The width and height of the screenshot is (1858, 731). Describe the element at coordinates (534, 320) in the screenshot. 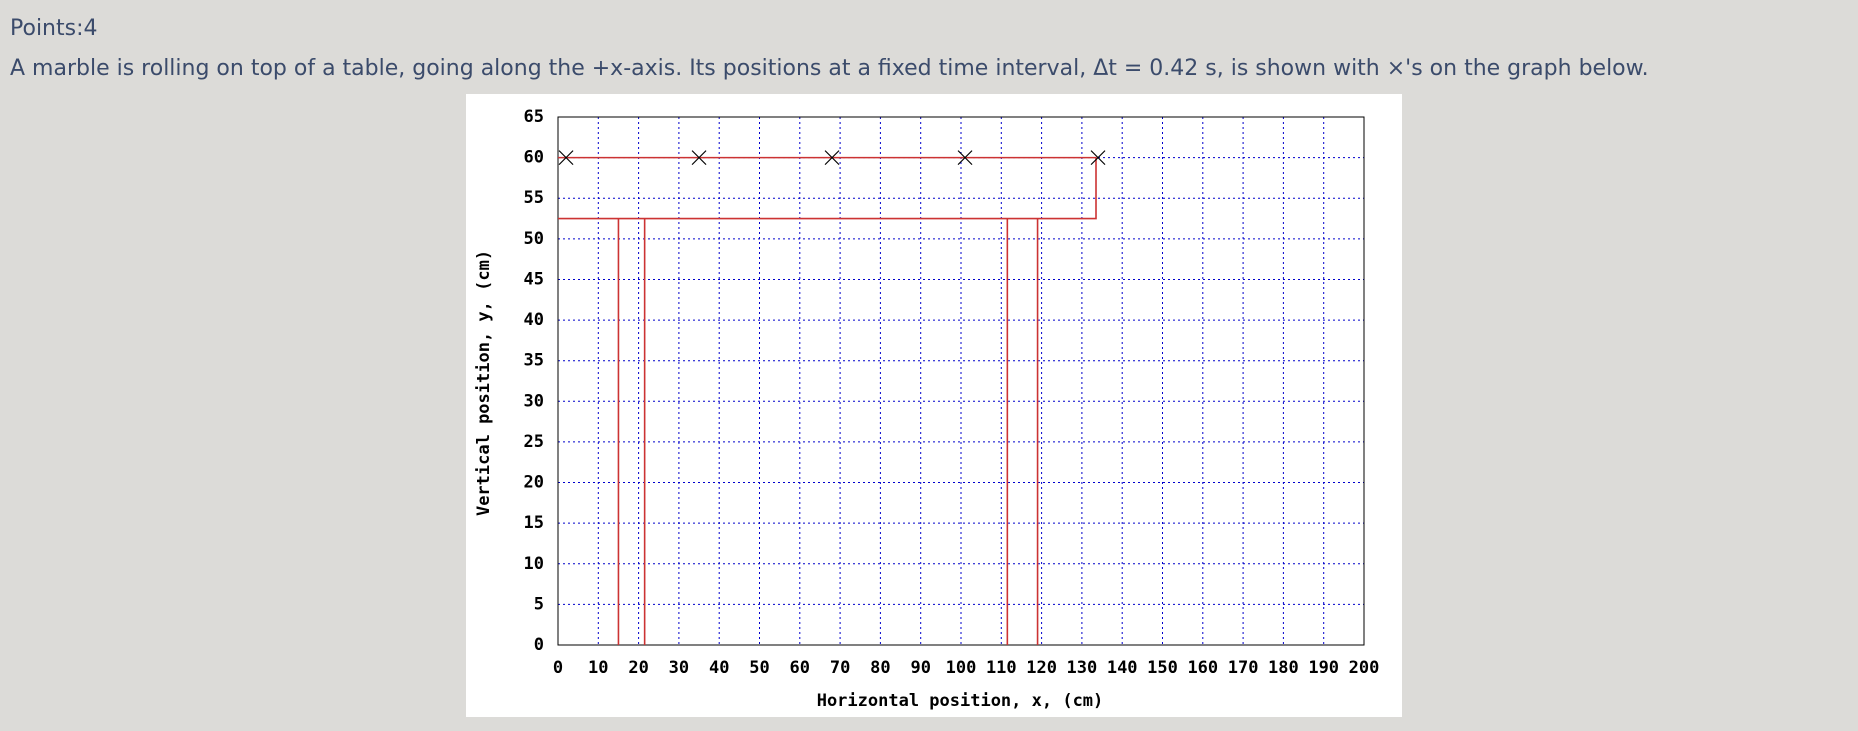

I see `y-tick-label: 40` at that location.